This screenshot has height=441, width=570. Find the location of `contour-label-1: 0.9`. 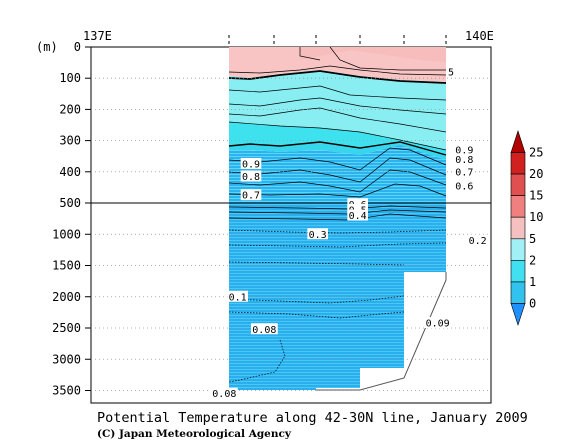

contour-label-1: 0.9 is located at coordinates (464, 150).